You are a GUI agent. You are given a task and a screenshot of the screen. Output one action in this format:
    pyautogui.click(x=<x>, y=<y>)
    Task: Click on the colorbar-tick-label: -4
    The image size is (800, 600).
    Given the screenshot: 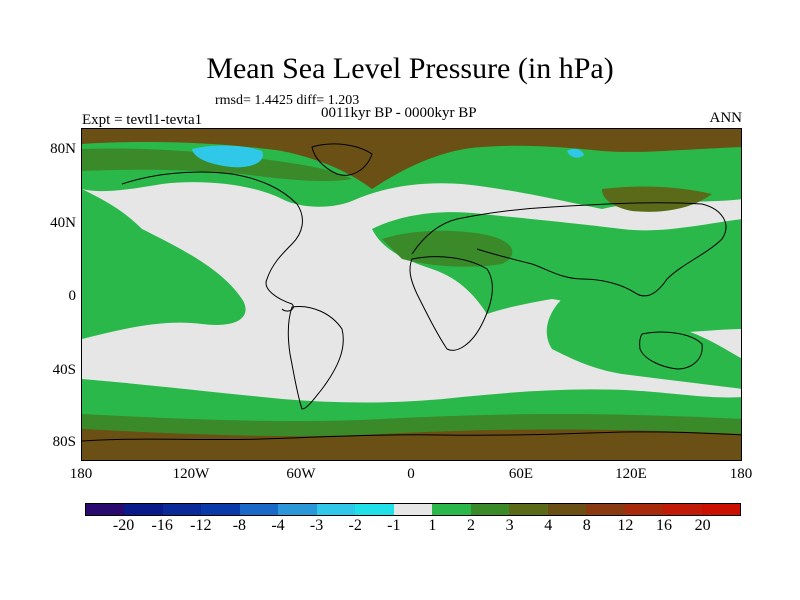 What is the action you would take?
    pyautogui.click(x=278, y=525)
    